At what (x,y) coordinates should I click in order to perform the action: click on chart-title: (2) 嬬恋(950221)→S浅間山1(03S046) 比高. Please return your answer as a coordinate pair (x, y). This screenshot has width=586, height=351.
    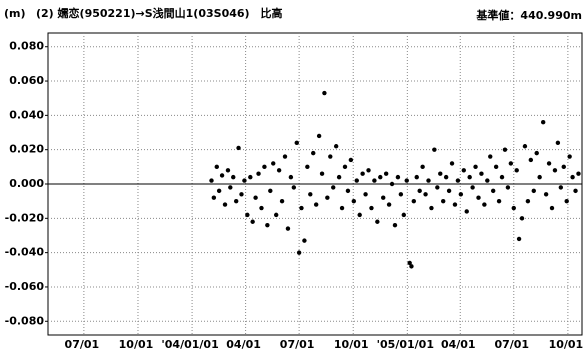
    Looking at the image, I should click on (159, 13).